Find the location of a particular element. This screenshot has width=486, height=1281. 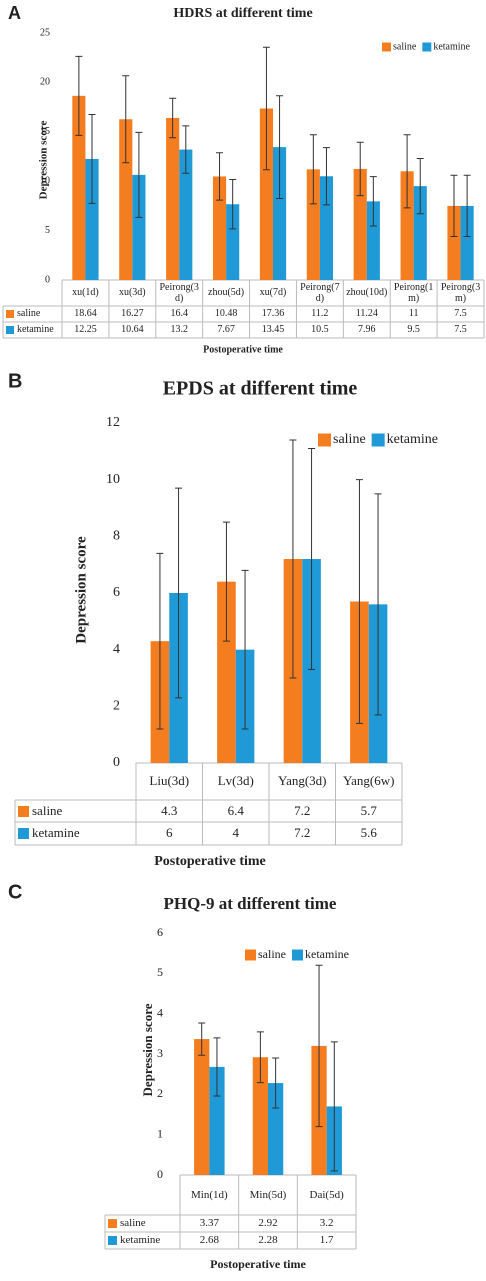

table-value-box: 7.2 is located at coordinates (302, 833).